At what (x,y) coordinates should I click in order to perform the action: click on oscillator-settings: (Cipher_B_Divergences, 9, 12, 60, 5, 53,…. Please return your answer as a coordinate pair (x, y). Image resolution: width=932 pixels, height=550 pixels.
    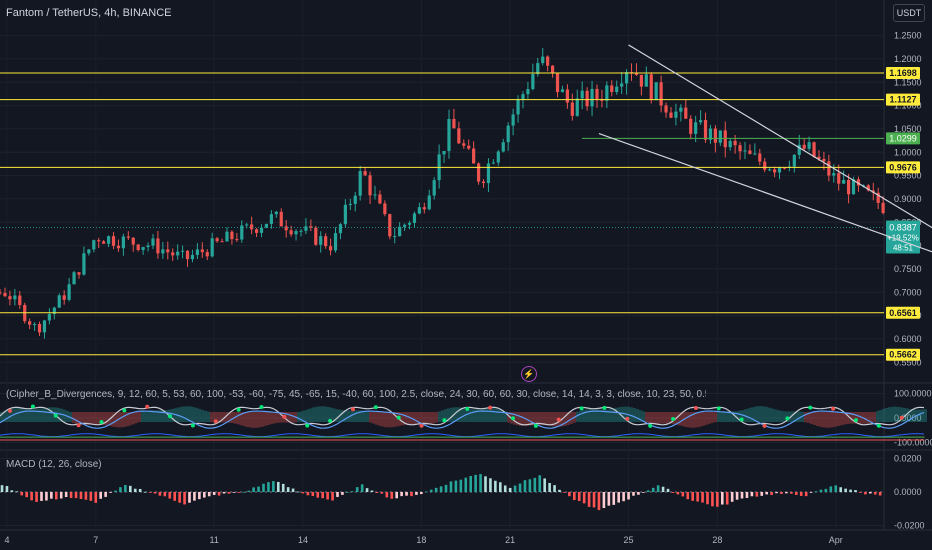
    Looking at the image, I should click on (356, 394).